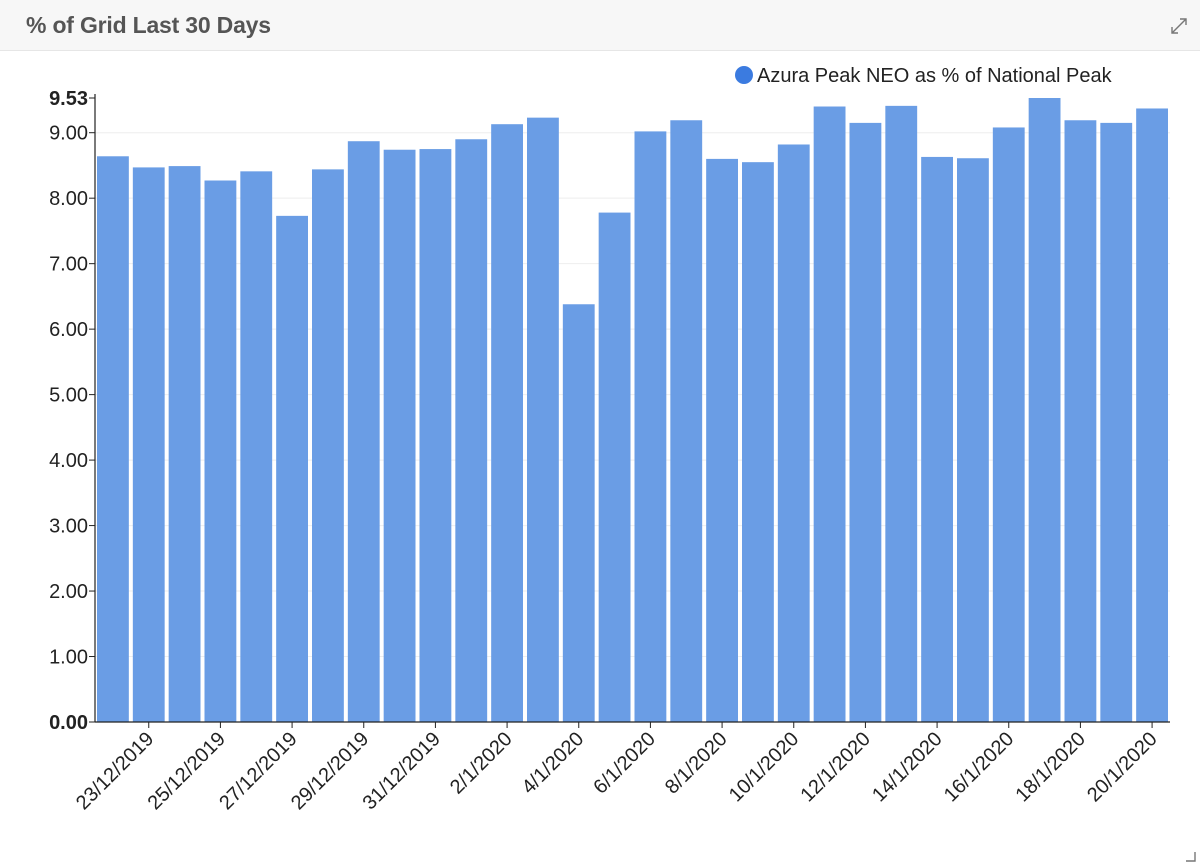 The width and height of the screenshot is (1200, 867). I want to click on y-tick-label: 7.00, so click(68, 265).